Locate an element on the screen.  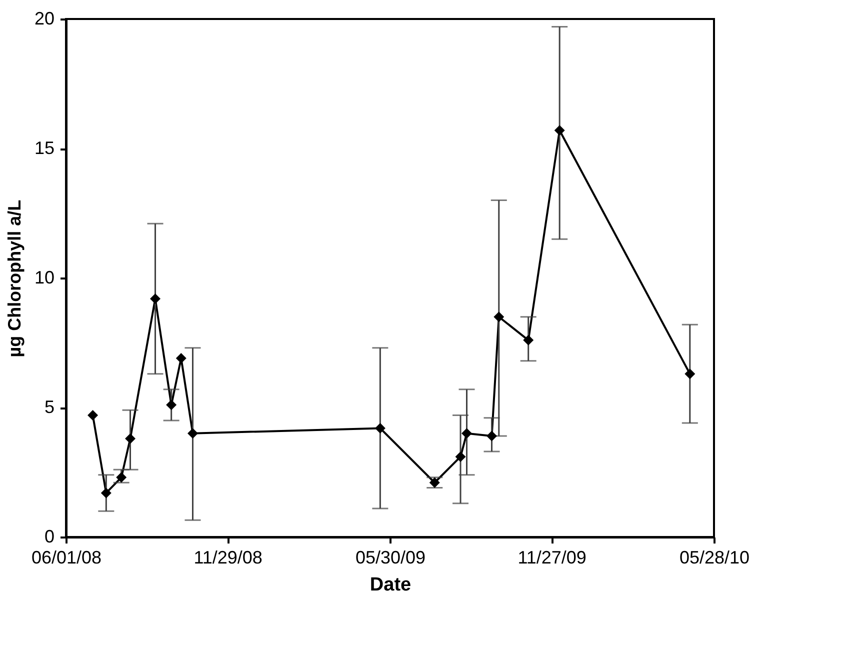
y-tick-label: 15 is located at coordinates (44, 148).